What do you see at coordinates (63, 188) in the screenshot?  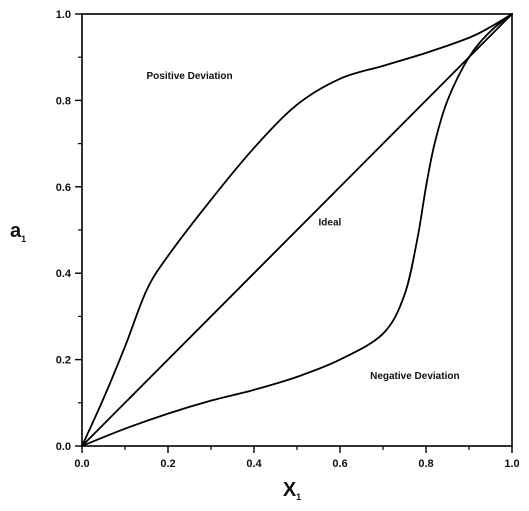 I see `y-tick-label: 0.6` at bounding box center [63, 188].